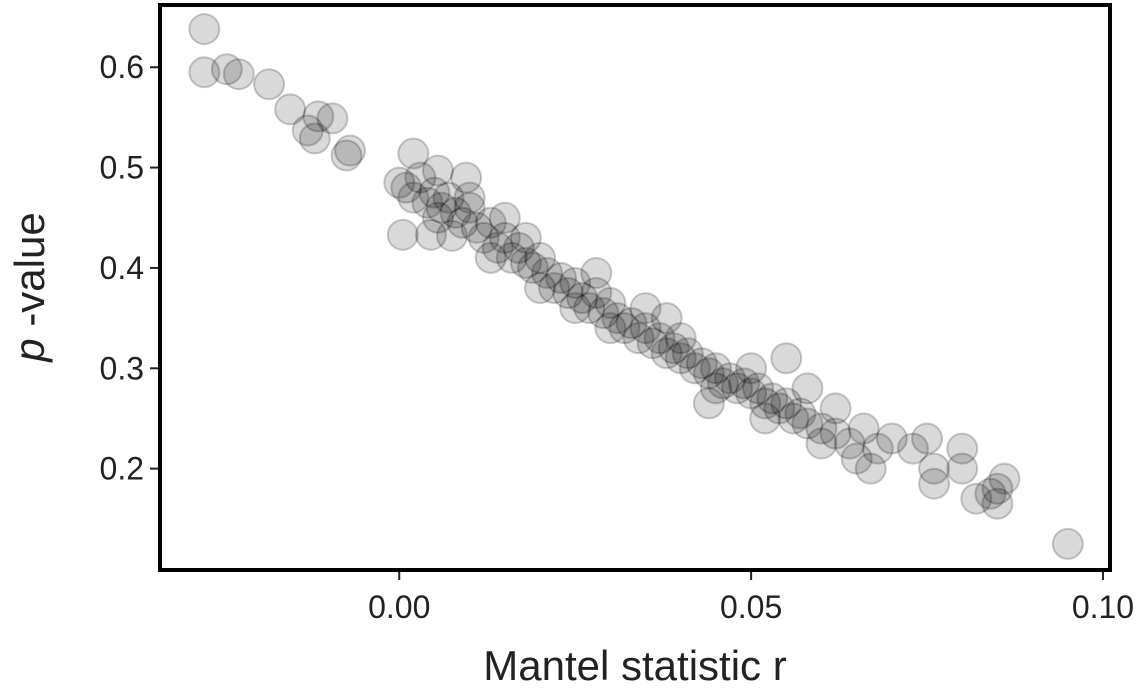 This screenshot has width=1145, height=689. What do you see at coordinates (29, 350) in the screenshot?
I see `y-axis-label-italic: p` at bounding box center [29, 350].